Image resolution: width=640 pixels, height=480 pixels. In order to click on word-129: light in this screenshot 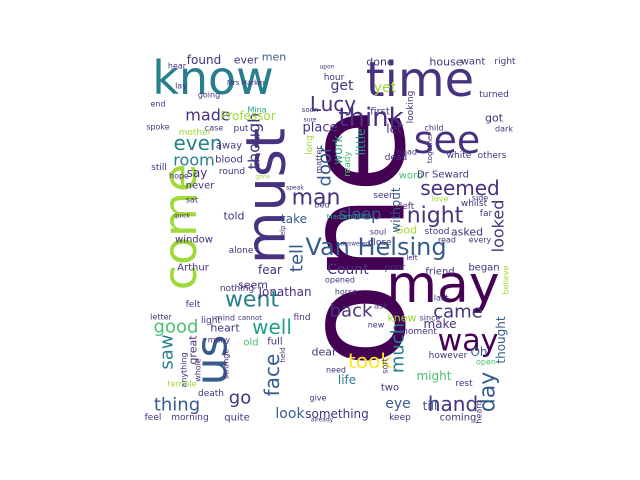, I will do `click(211, 321)`.